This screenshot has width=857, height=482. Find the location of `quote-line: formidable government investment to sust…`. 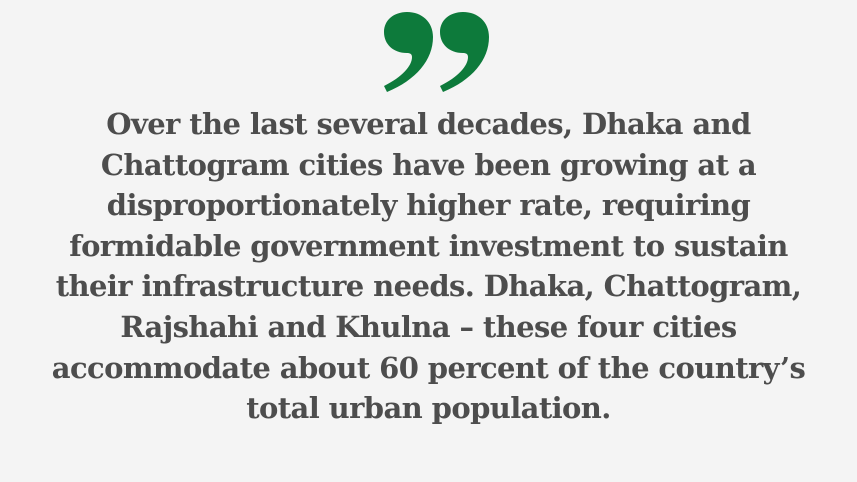

quote-line: formidable government investment to sust… is located at coordinates (428, 245).